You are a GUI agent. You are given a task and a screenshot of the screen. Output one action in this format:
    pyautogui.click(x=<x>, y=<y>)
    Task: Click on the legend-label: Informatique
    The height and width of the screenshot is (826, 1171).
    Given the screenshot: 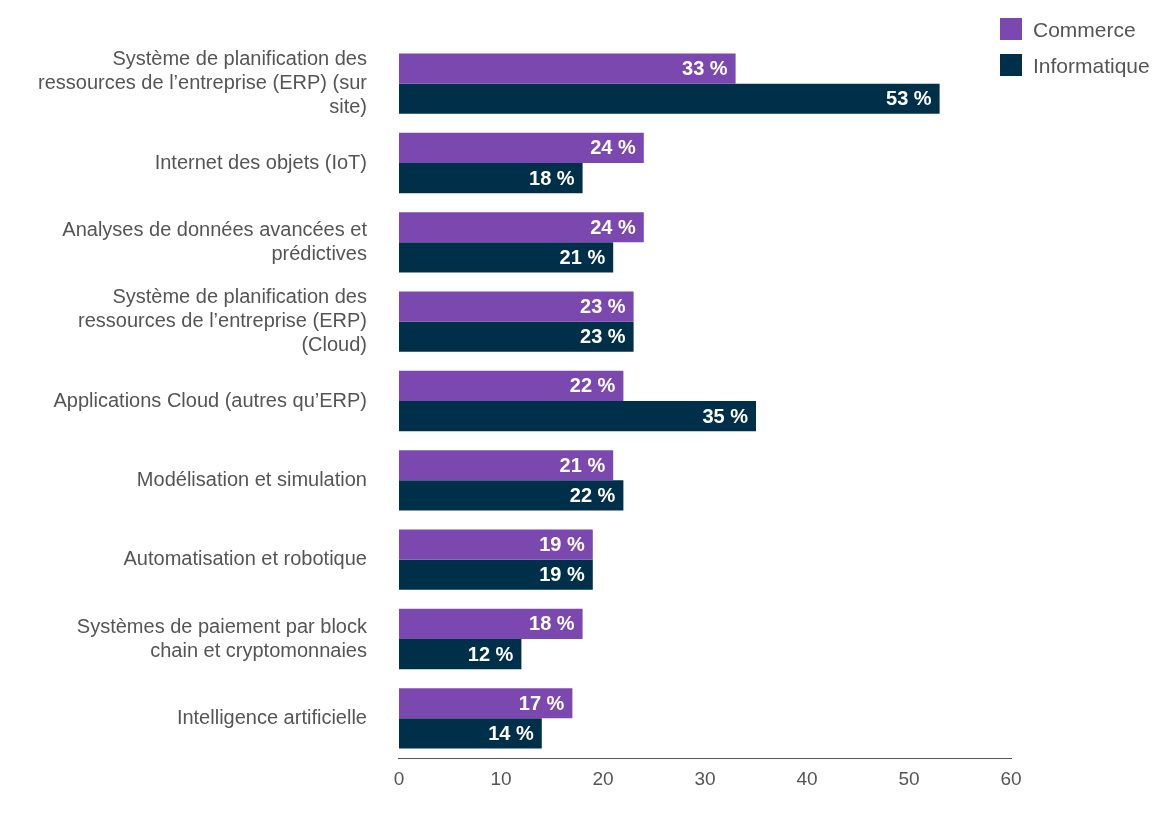 What is the action you would take?
    pyautogui.click(x=1091, y=65)
    